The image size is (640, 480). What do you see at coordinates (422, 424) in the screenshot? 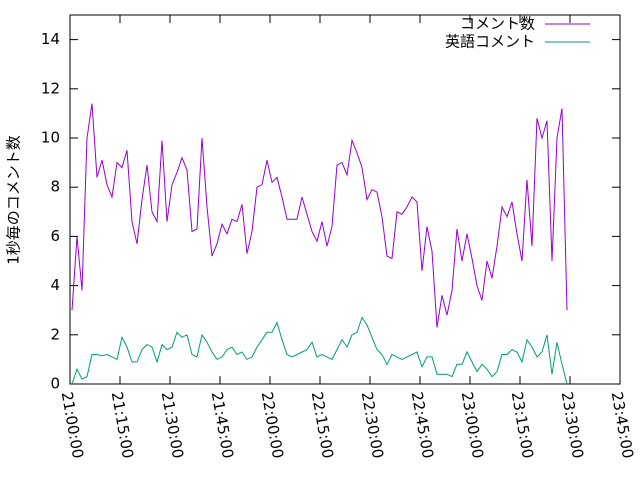
I see `x-tick-label: 22:45:00` at bounding box center [422, 424].